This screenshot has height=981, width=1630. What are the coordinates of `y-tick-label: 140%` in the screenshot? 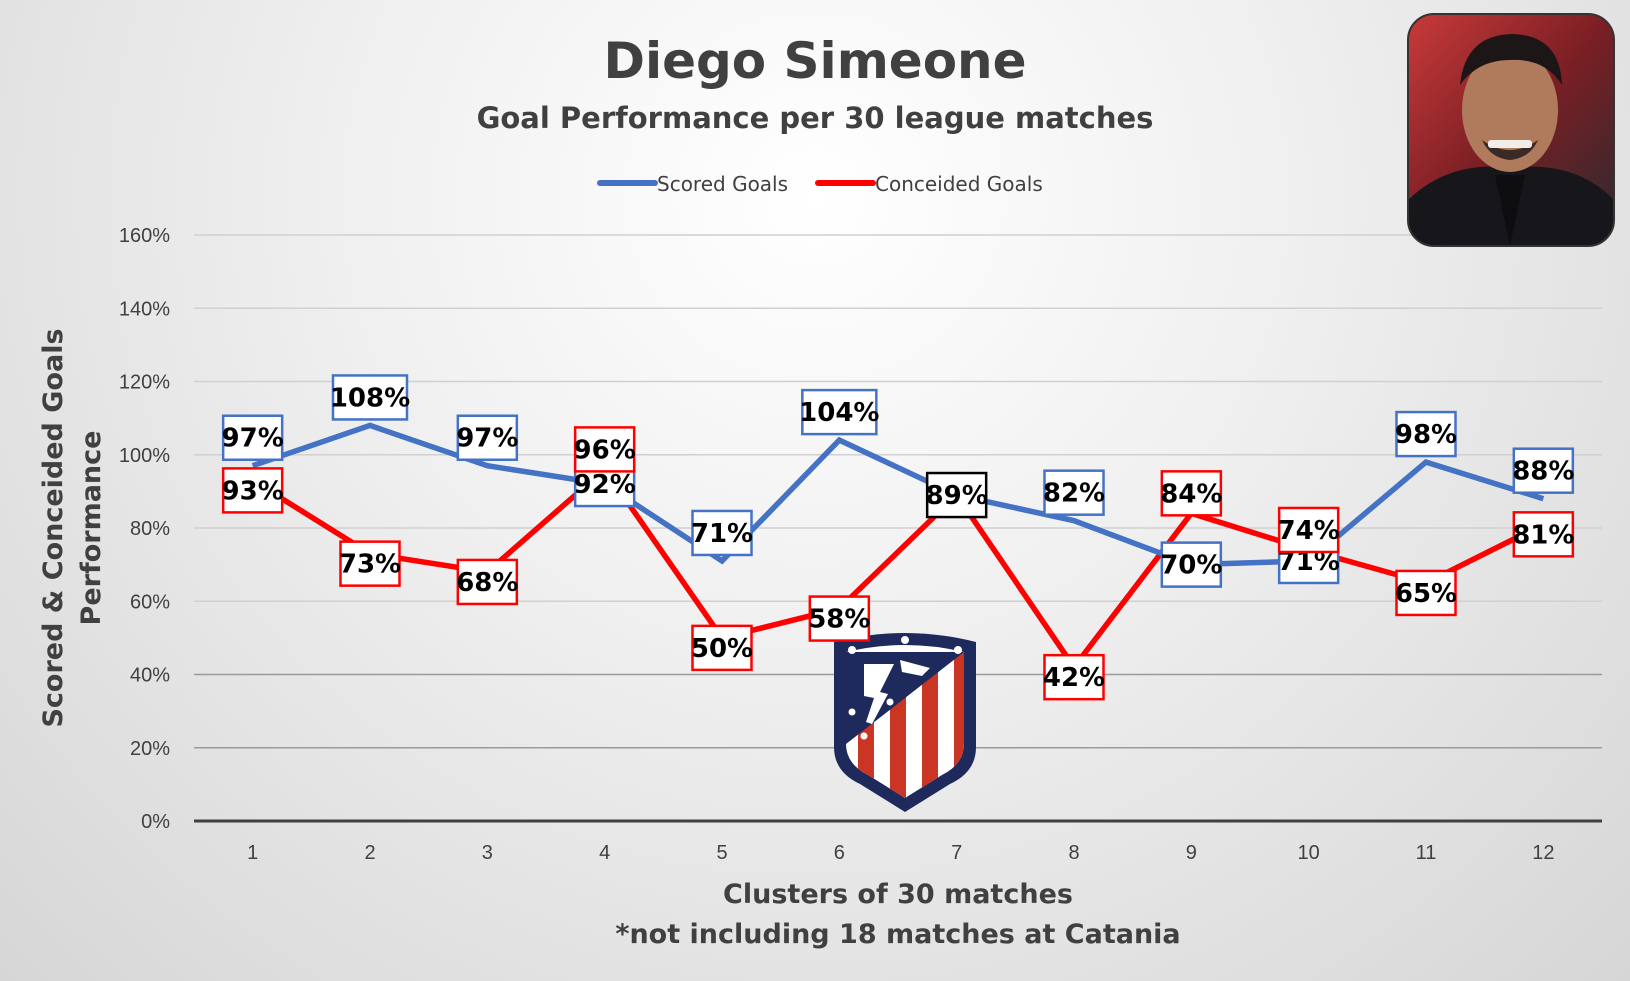 It's located at (144, 309).